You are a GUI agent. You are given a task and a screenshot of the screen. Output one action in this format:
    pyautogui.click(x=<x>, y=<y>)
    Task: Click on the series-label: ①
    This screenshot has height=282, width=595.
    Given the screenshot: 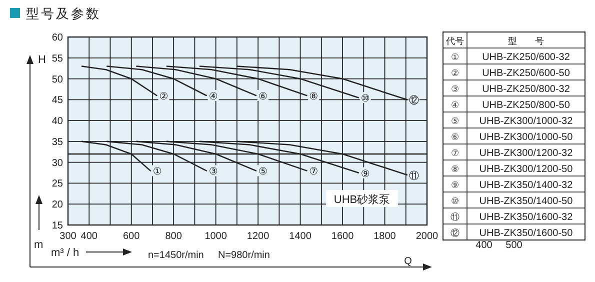 What is the action you would take?
    pyautogui.click(x=157, y=172)
    